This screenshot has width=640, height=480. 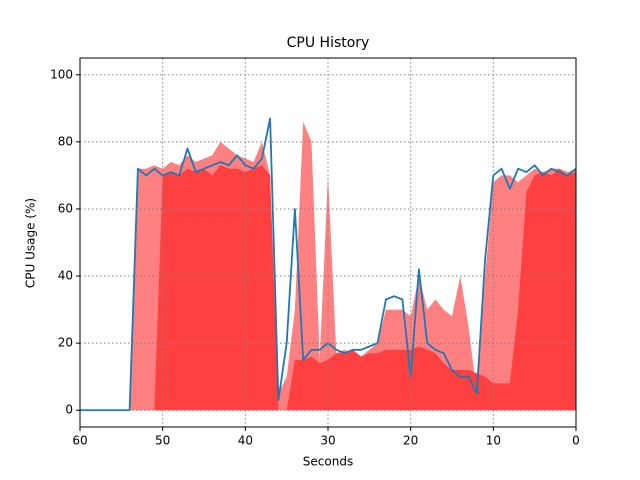 What do you see at coordinates (162, 441) in the screenshot?
I see `x-tick-label: 50` at bounding box center [162, 441].